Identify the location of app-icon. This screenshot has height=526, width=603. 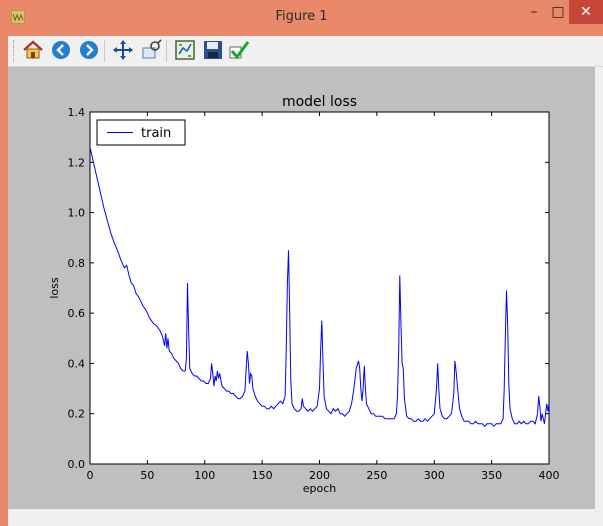
(18, 17).